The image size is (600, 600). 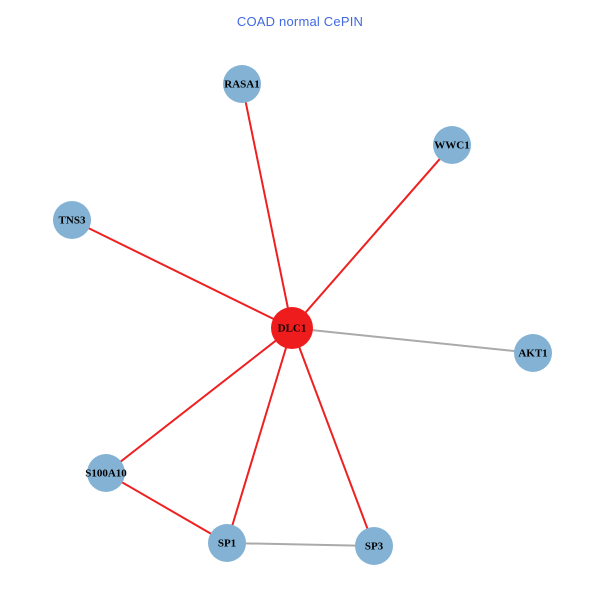 I want to click on graph-node-akt1: AKT1, so click(x=533, y=353).